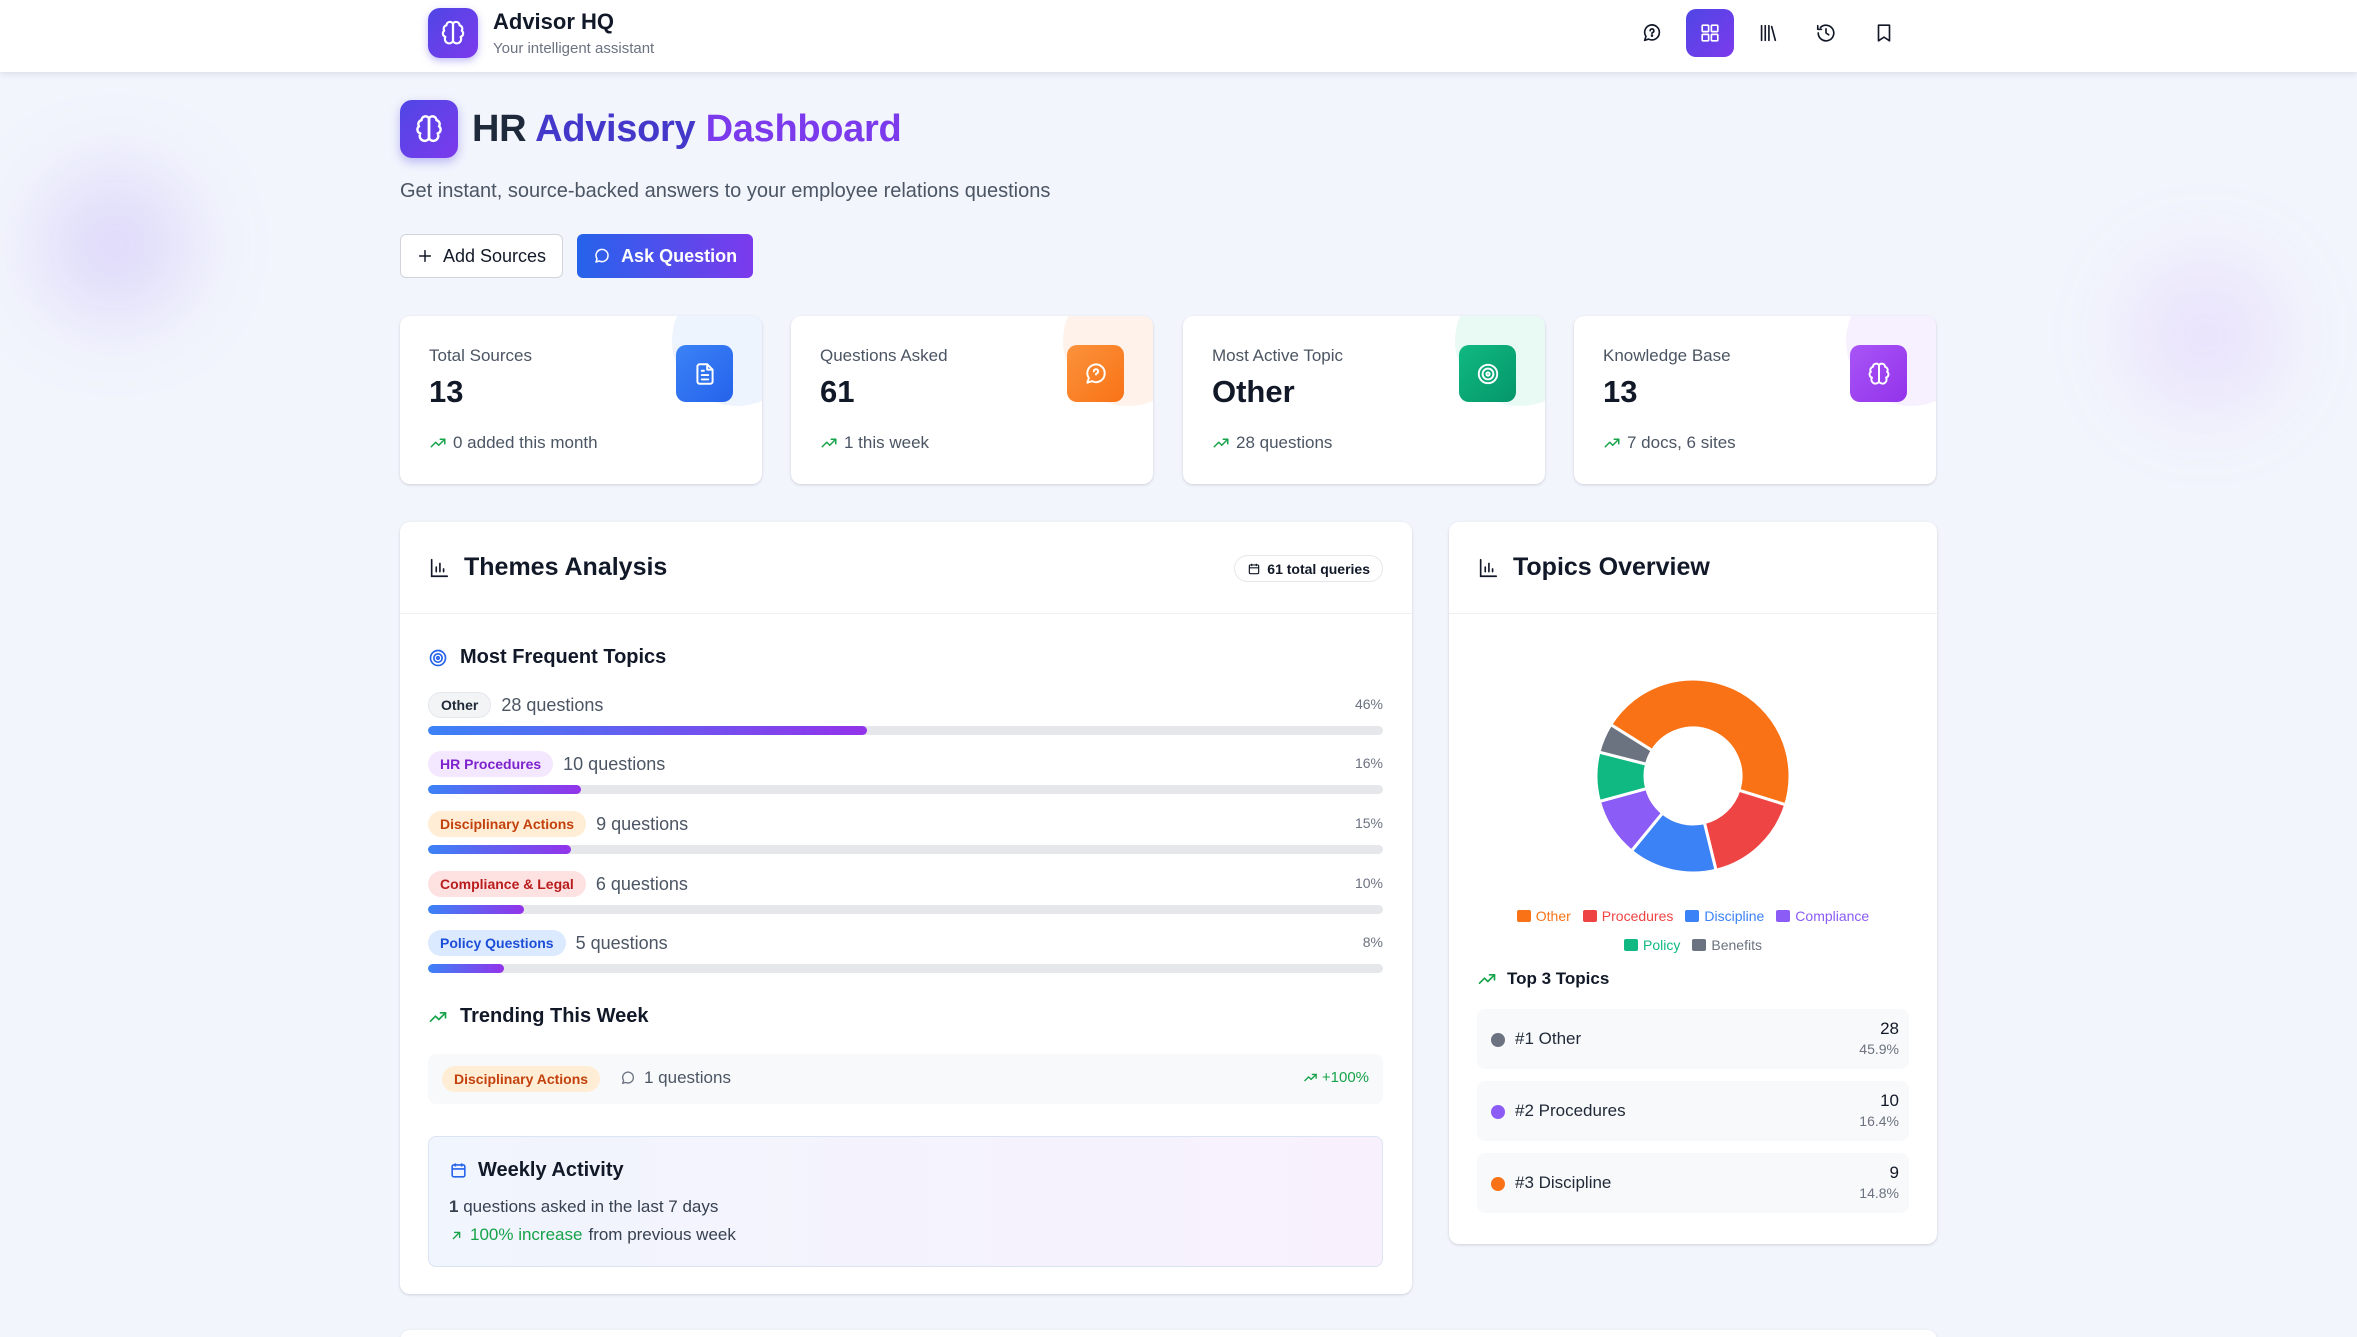 The width and height of the screenshot is (2357, 1337). What do you see at coordinates (581, 400) in the screenshot?
I see `stat-card-total-sources: Total Sources 13 0 added this month` at bounding box center [581, 400].